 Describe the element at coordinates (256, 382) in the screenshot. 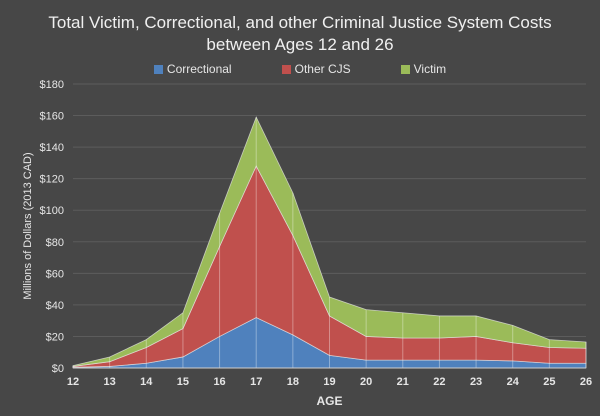

I see `x-tick-label: 17` at that location.